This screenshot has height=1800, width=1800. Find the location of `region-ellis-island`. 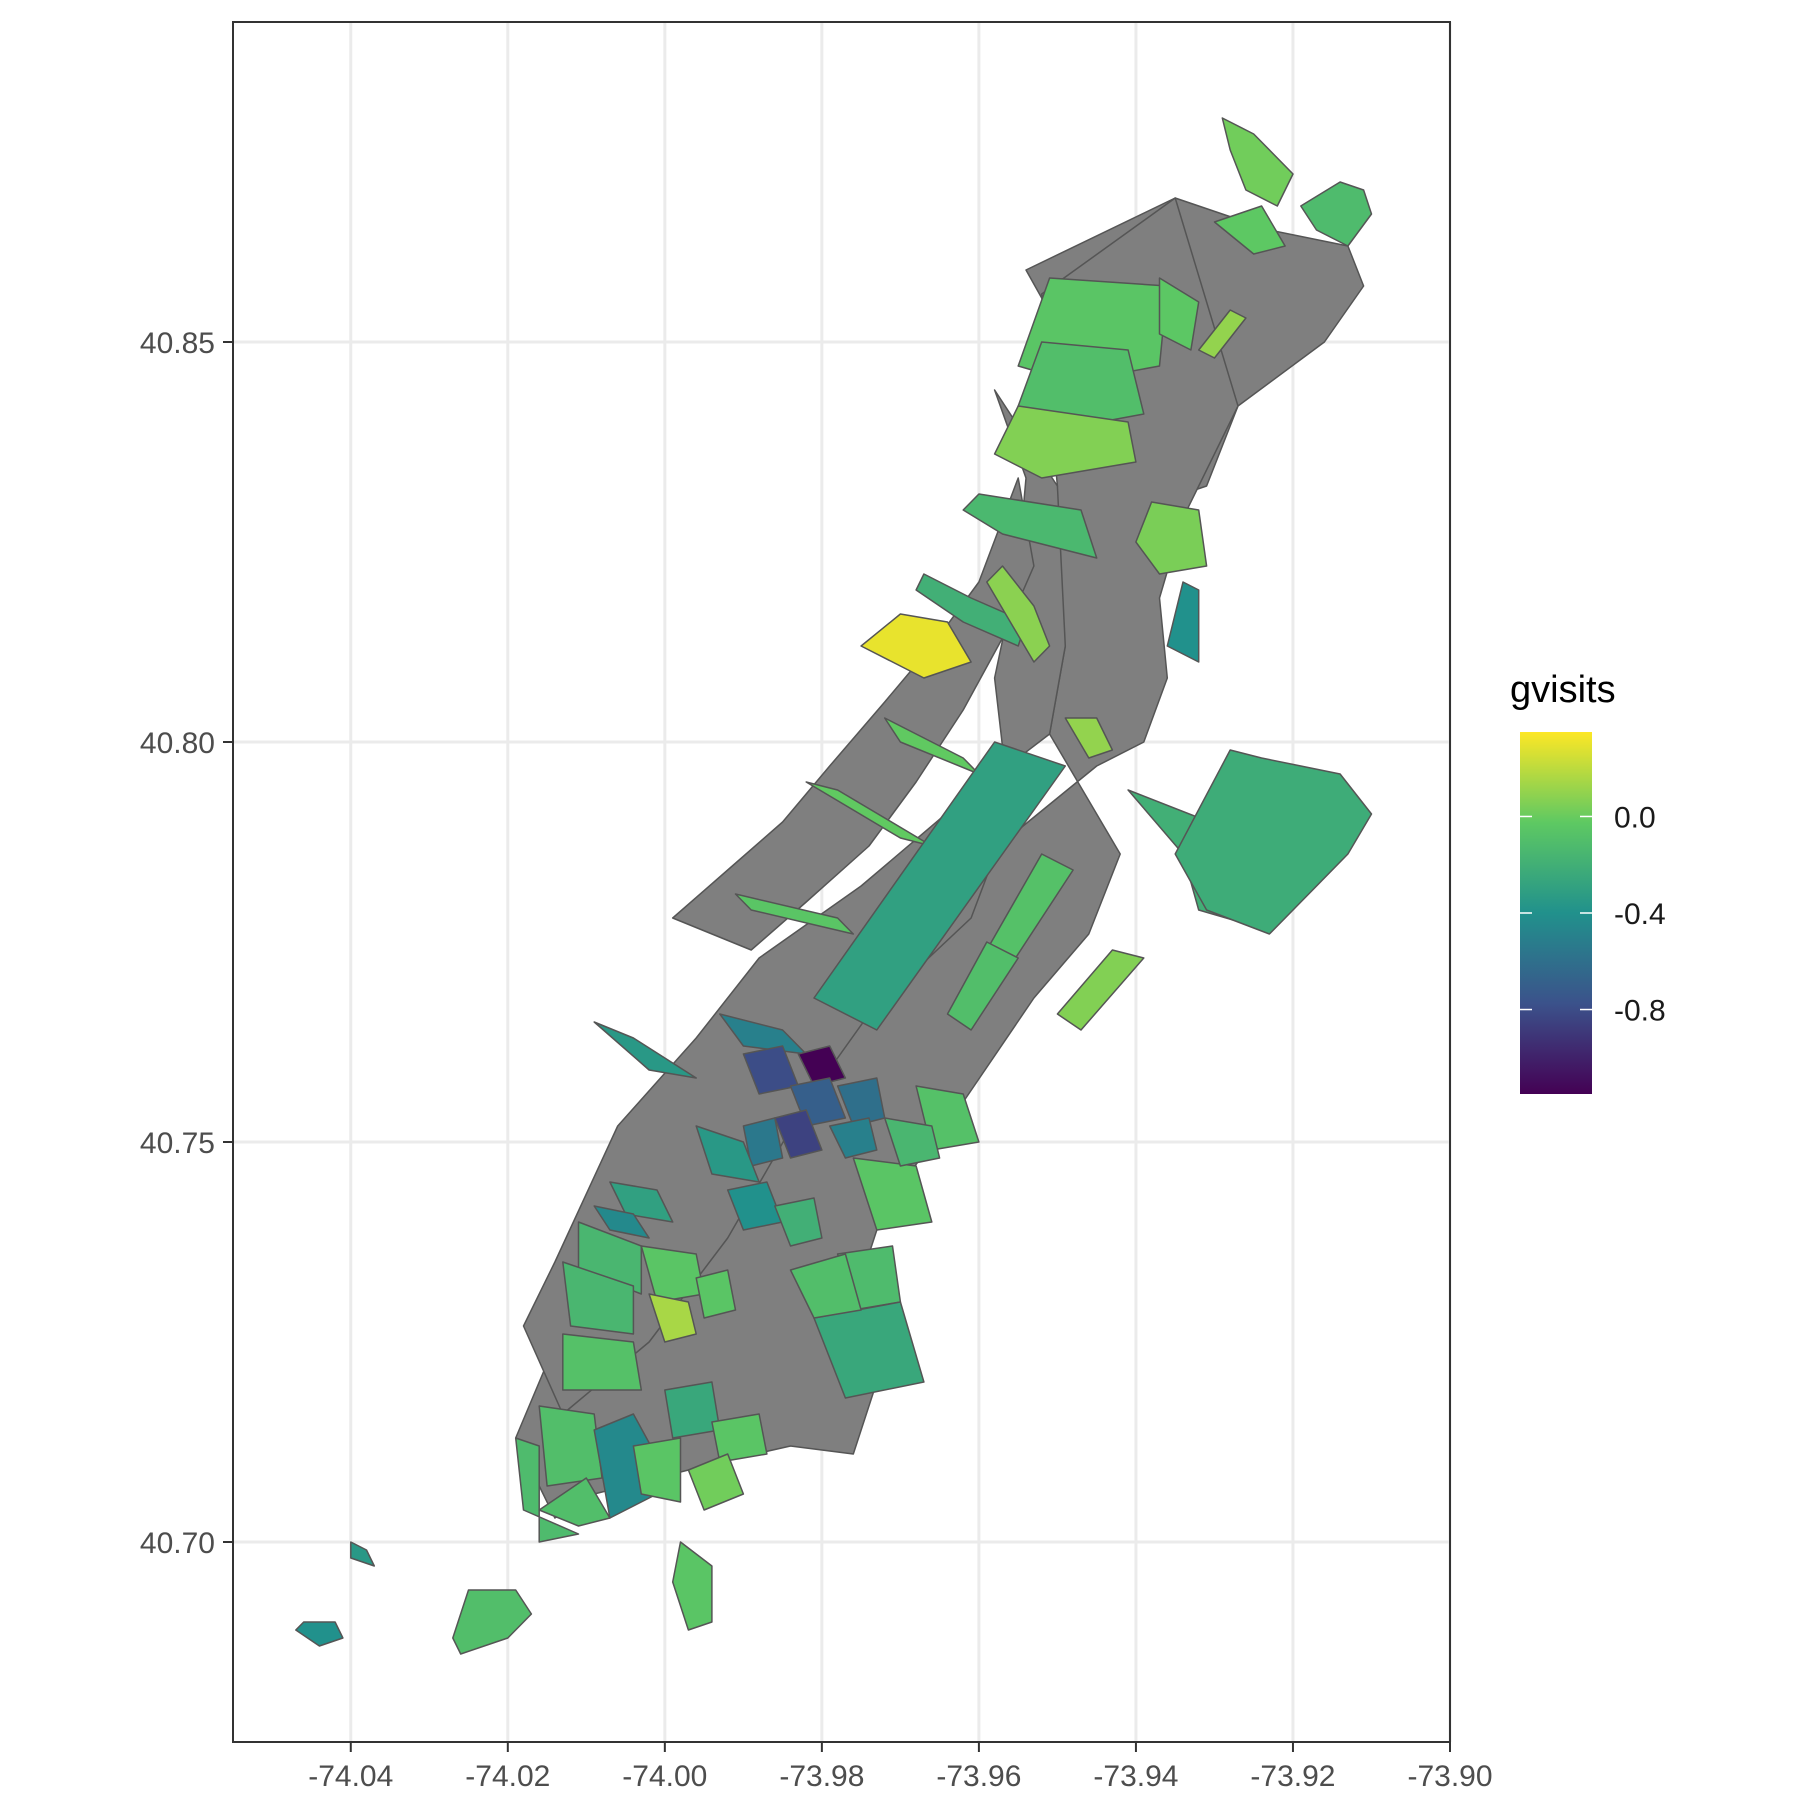

region-ellis-island is located at coordinates (363, 1554).